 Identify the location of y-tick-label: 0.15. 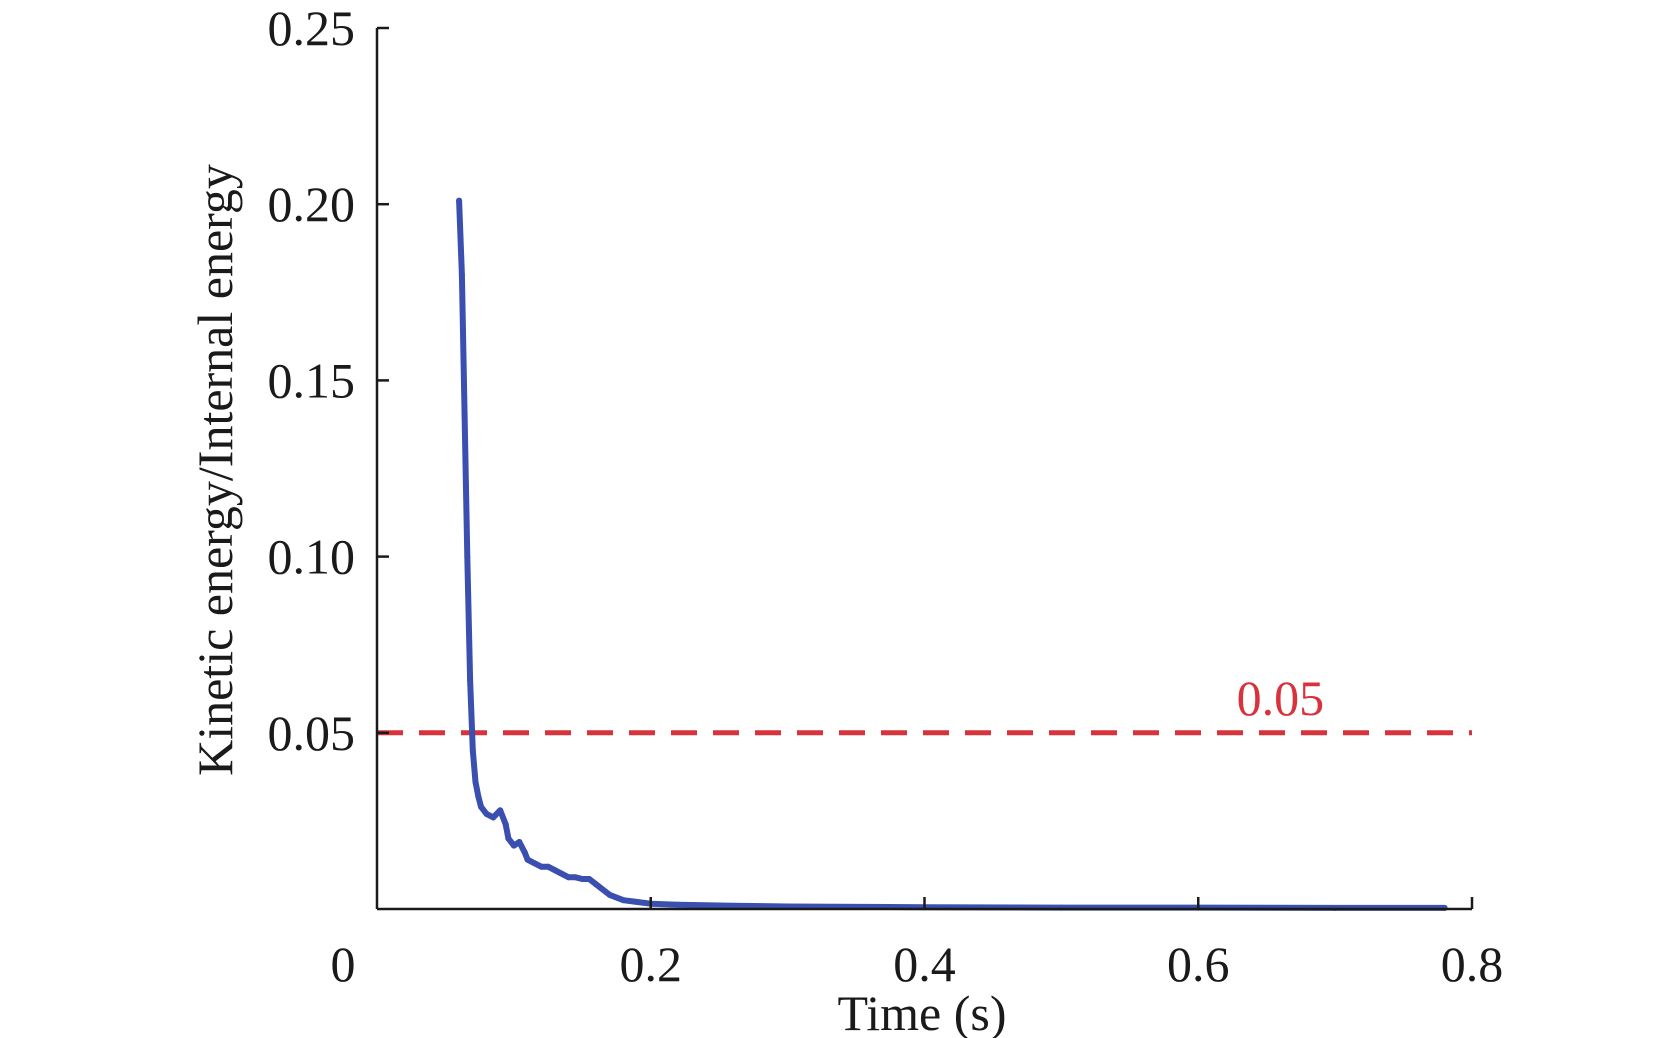
(312, 380).